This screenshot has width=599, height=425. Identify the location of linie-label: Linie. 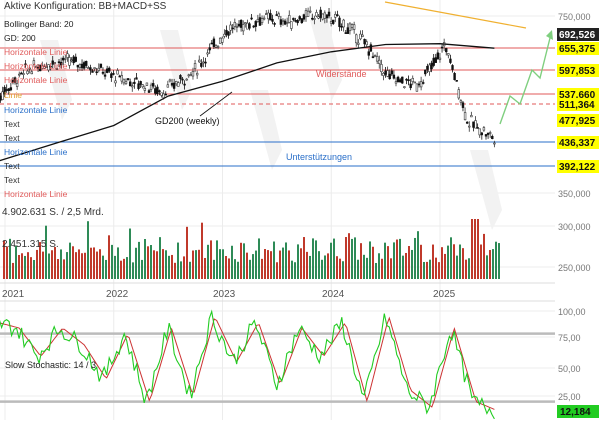
(13, 95).